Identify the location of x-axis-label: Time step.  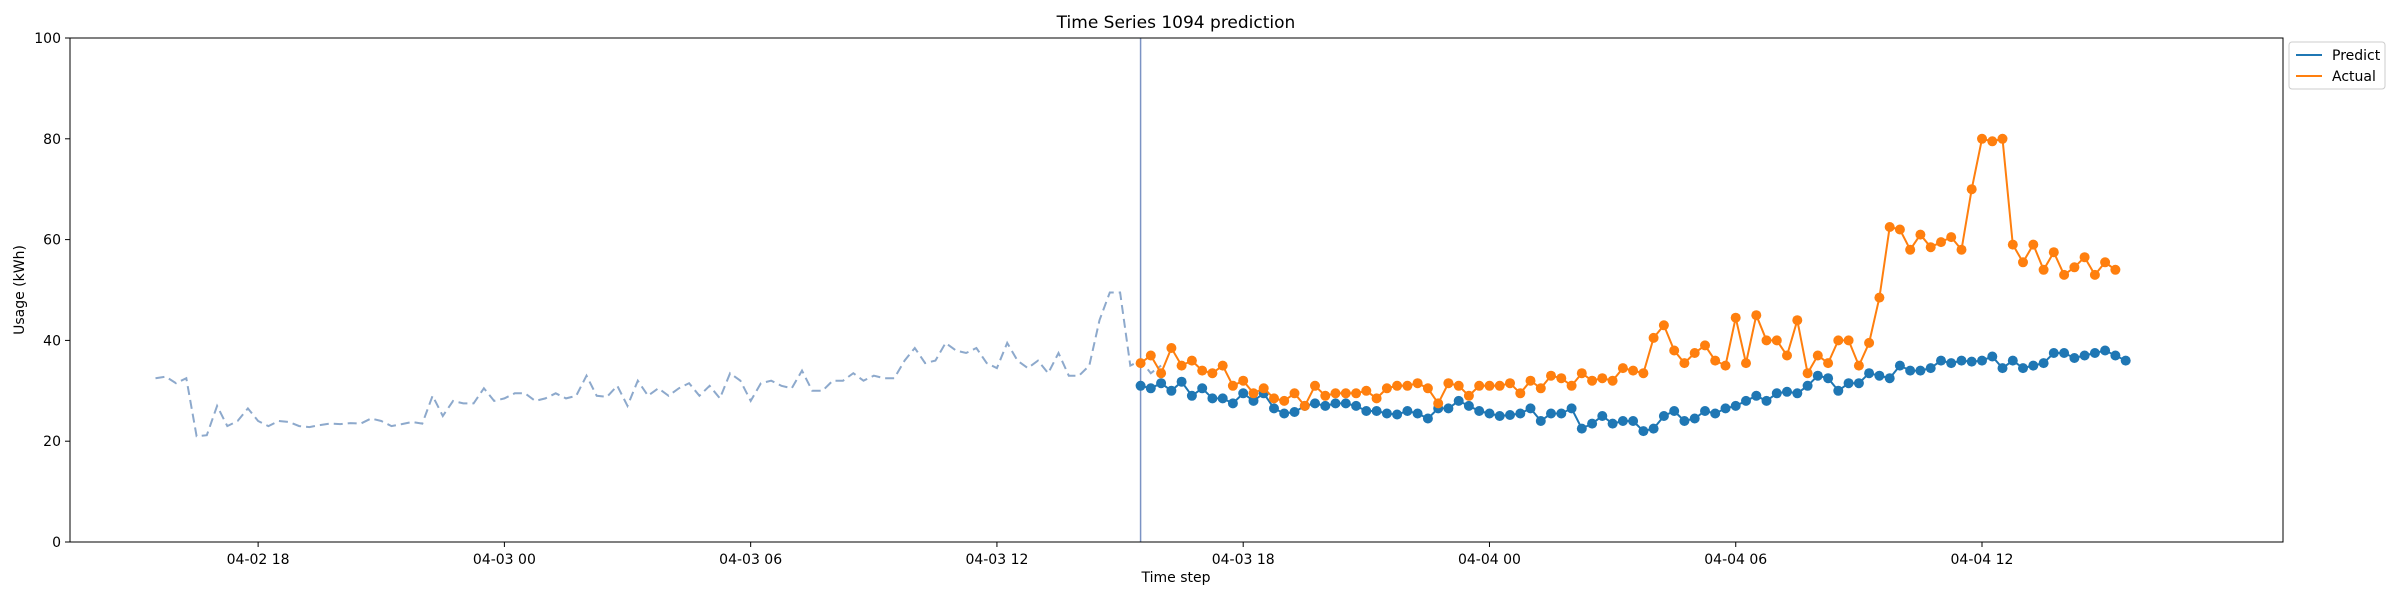
(1176, 578).